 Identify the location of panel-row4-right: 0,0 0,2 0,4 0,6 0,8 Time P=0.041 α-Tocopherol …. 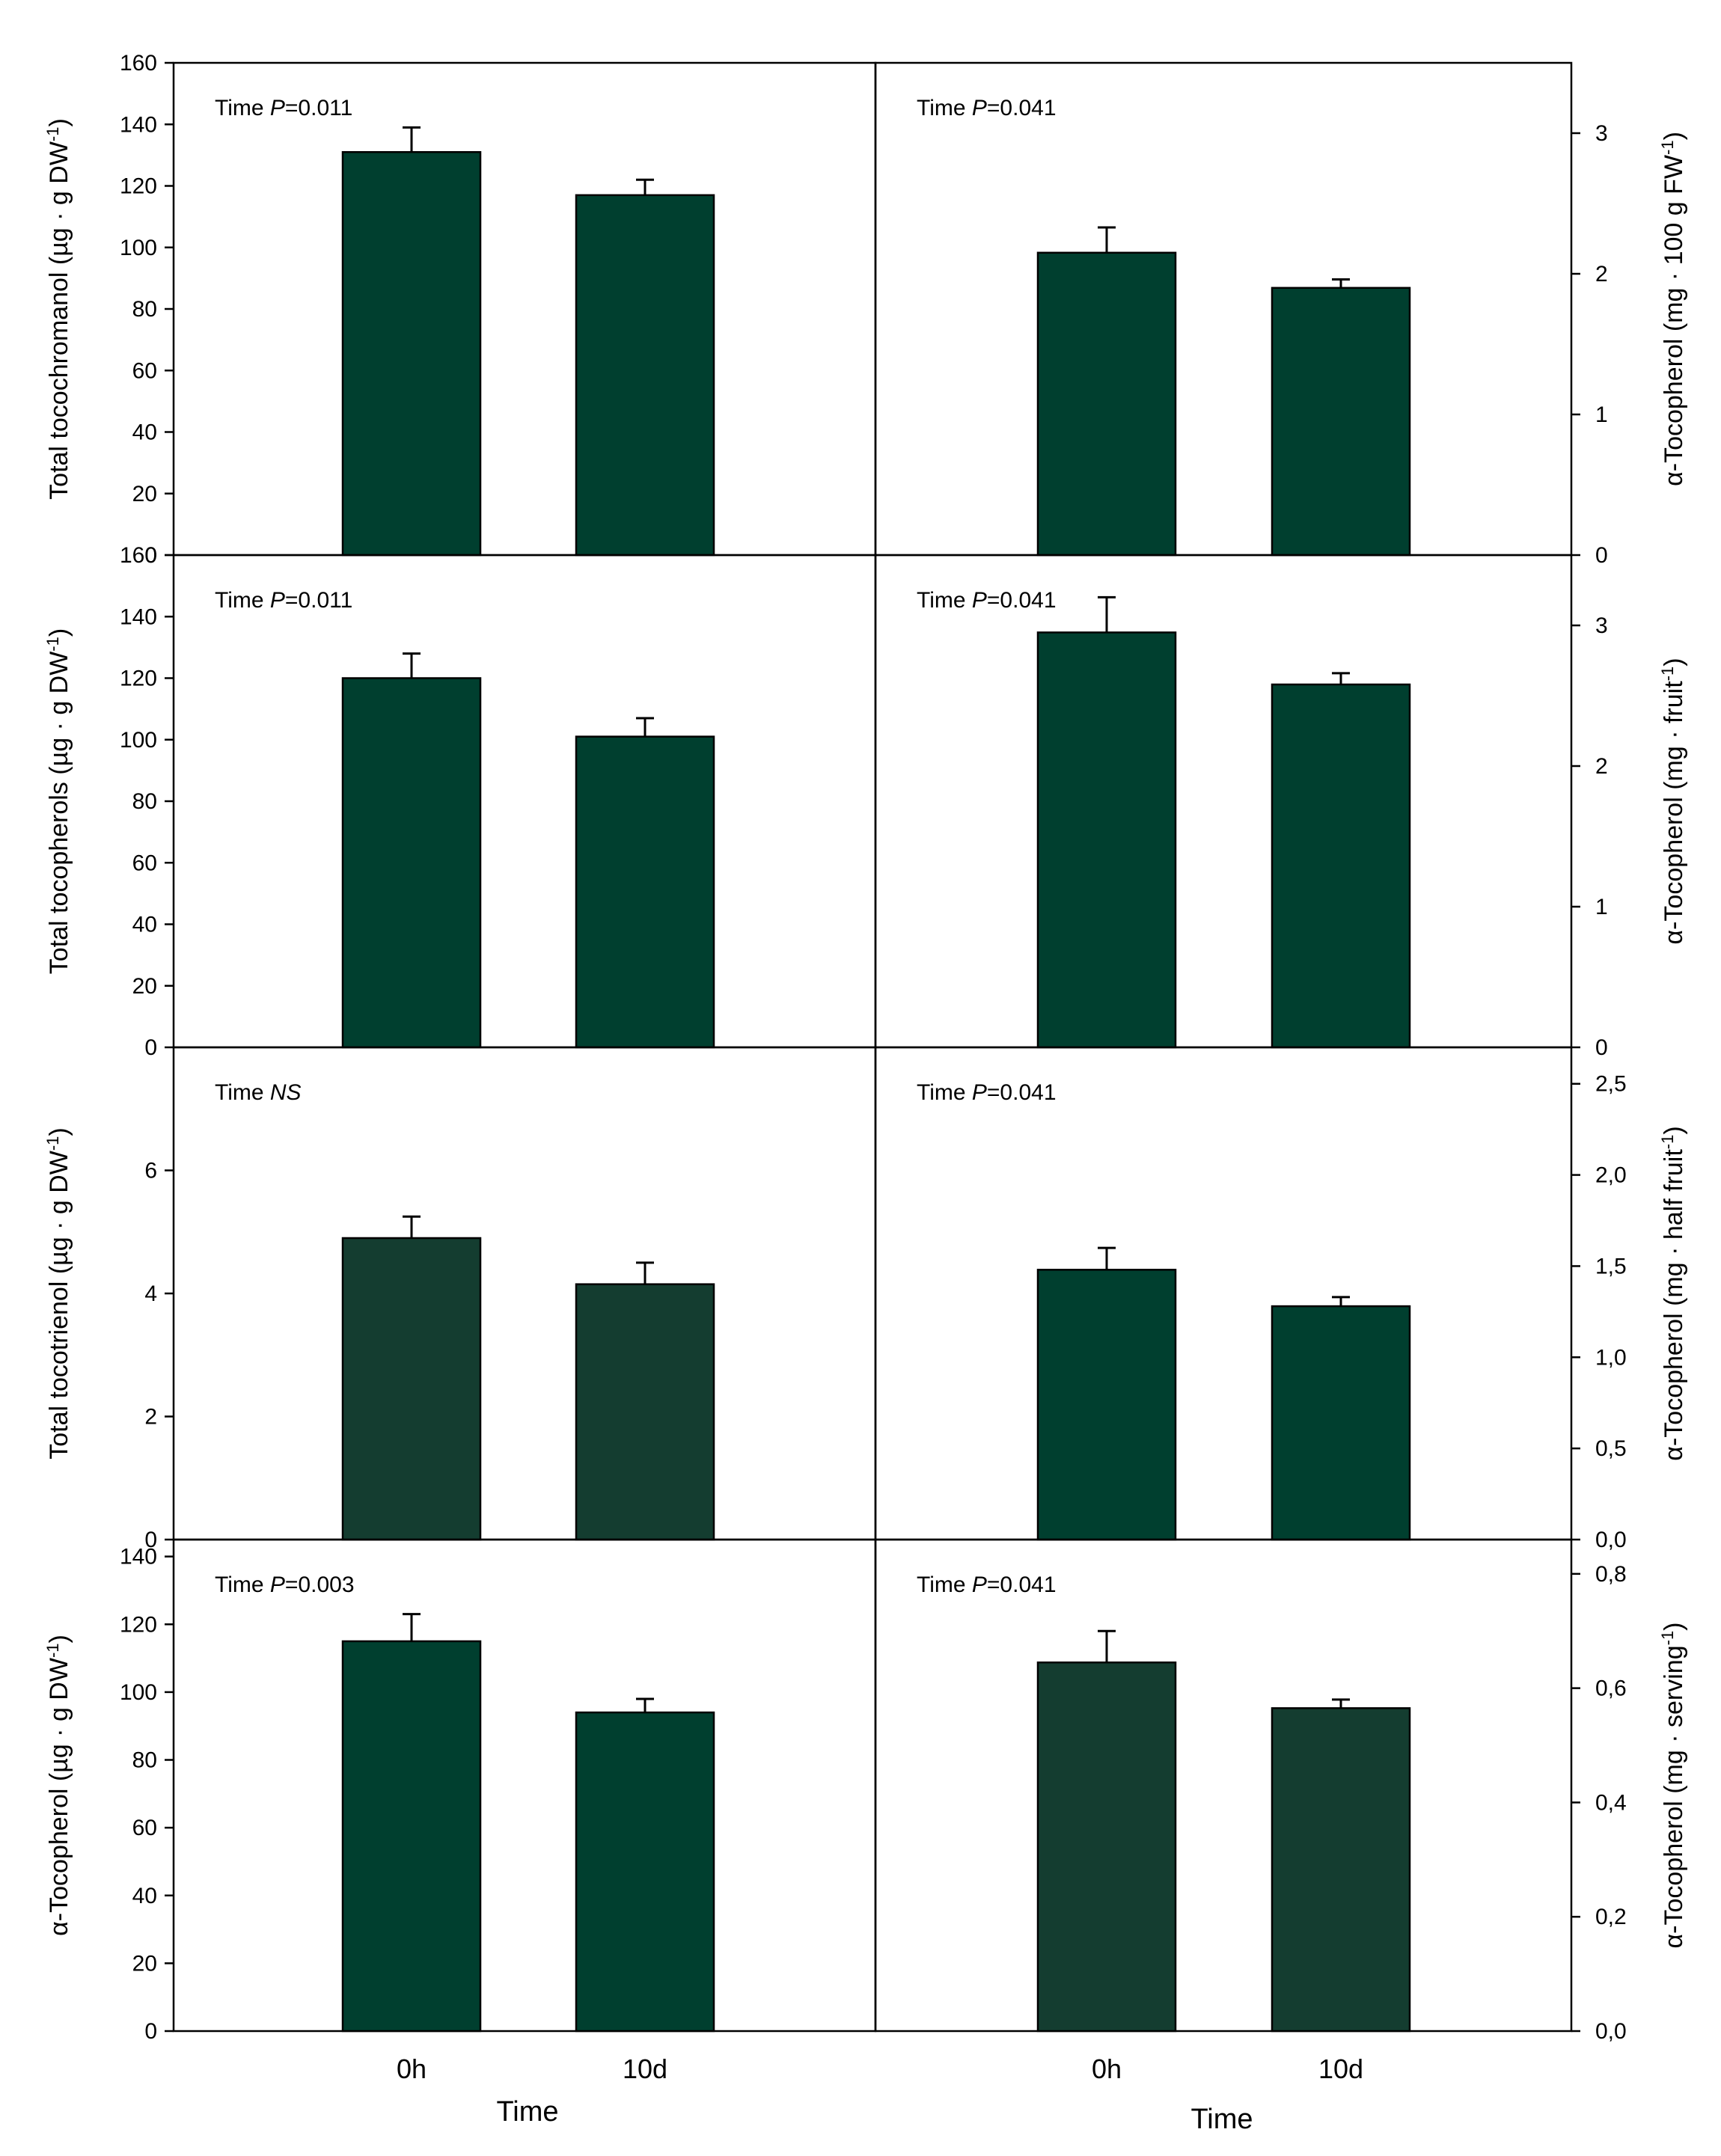
(1281, 1791).